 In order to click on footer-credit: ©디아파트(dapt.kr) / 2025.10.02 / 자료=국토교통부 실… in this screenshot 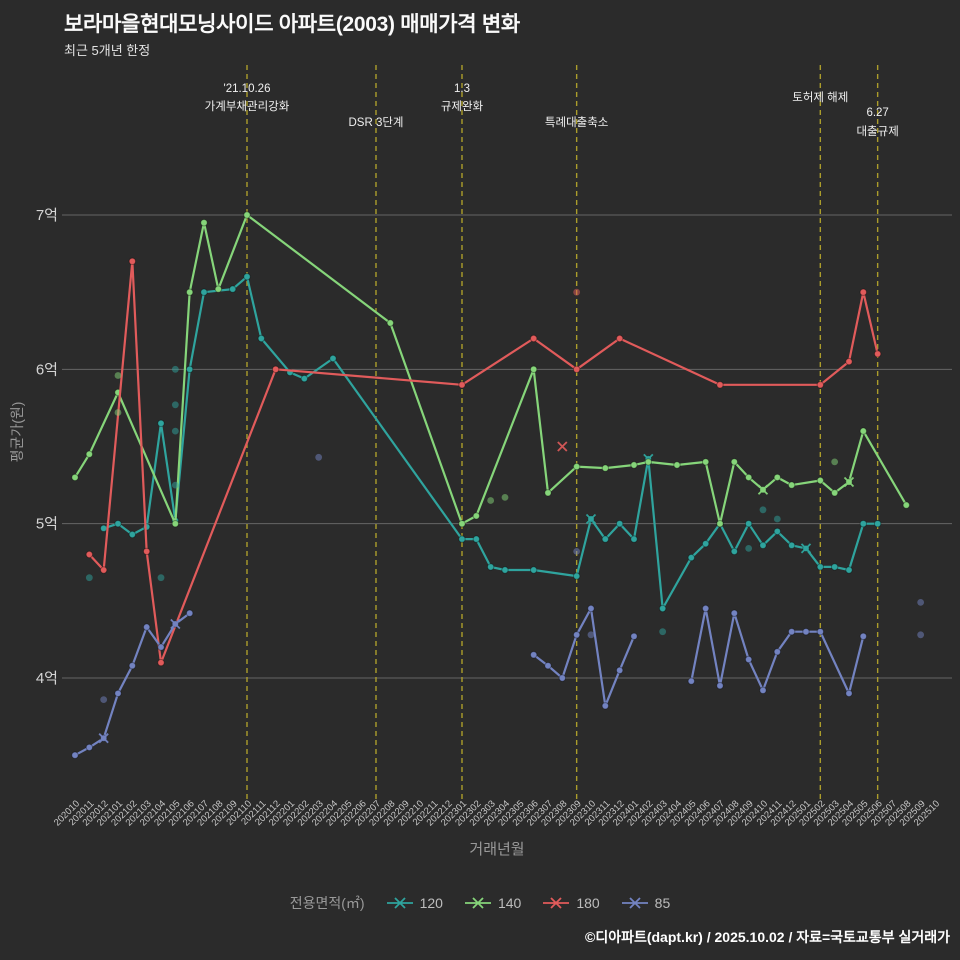, I will do `click(767, 937)`.